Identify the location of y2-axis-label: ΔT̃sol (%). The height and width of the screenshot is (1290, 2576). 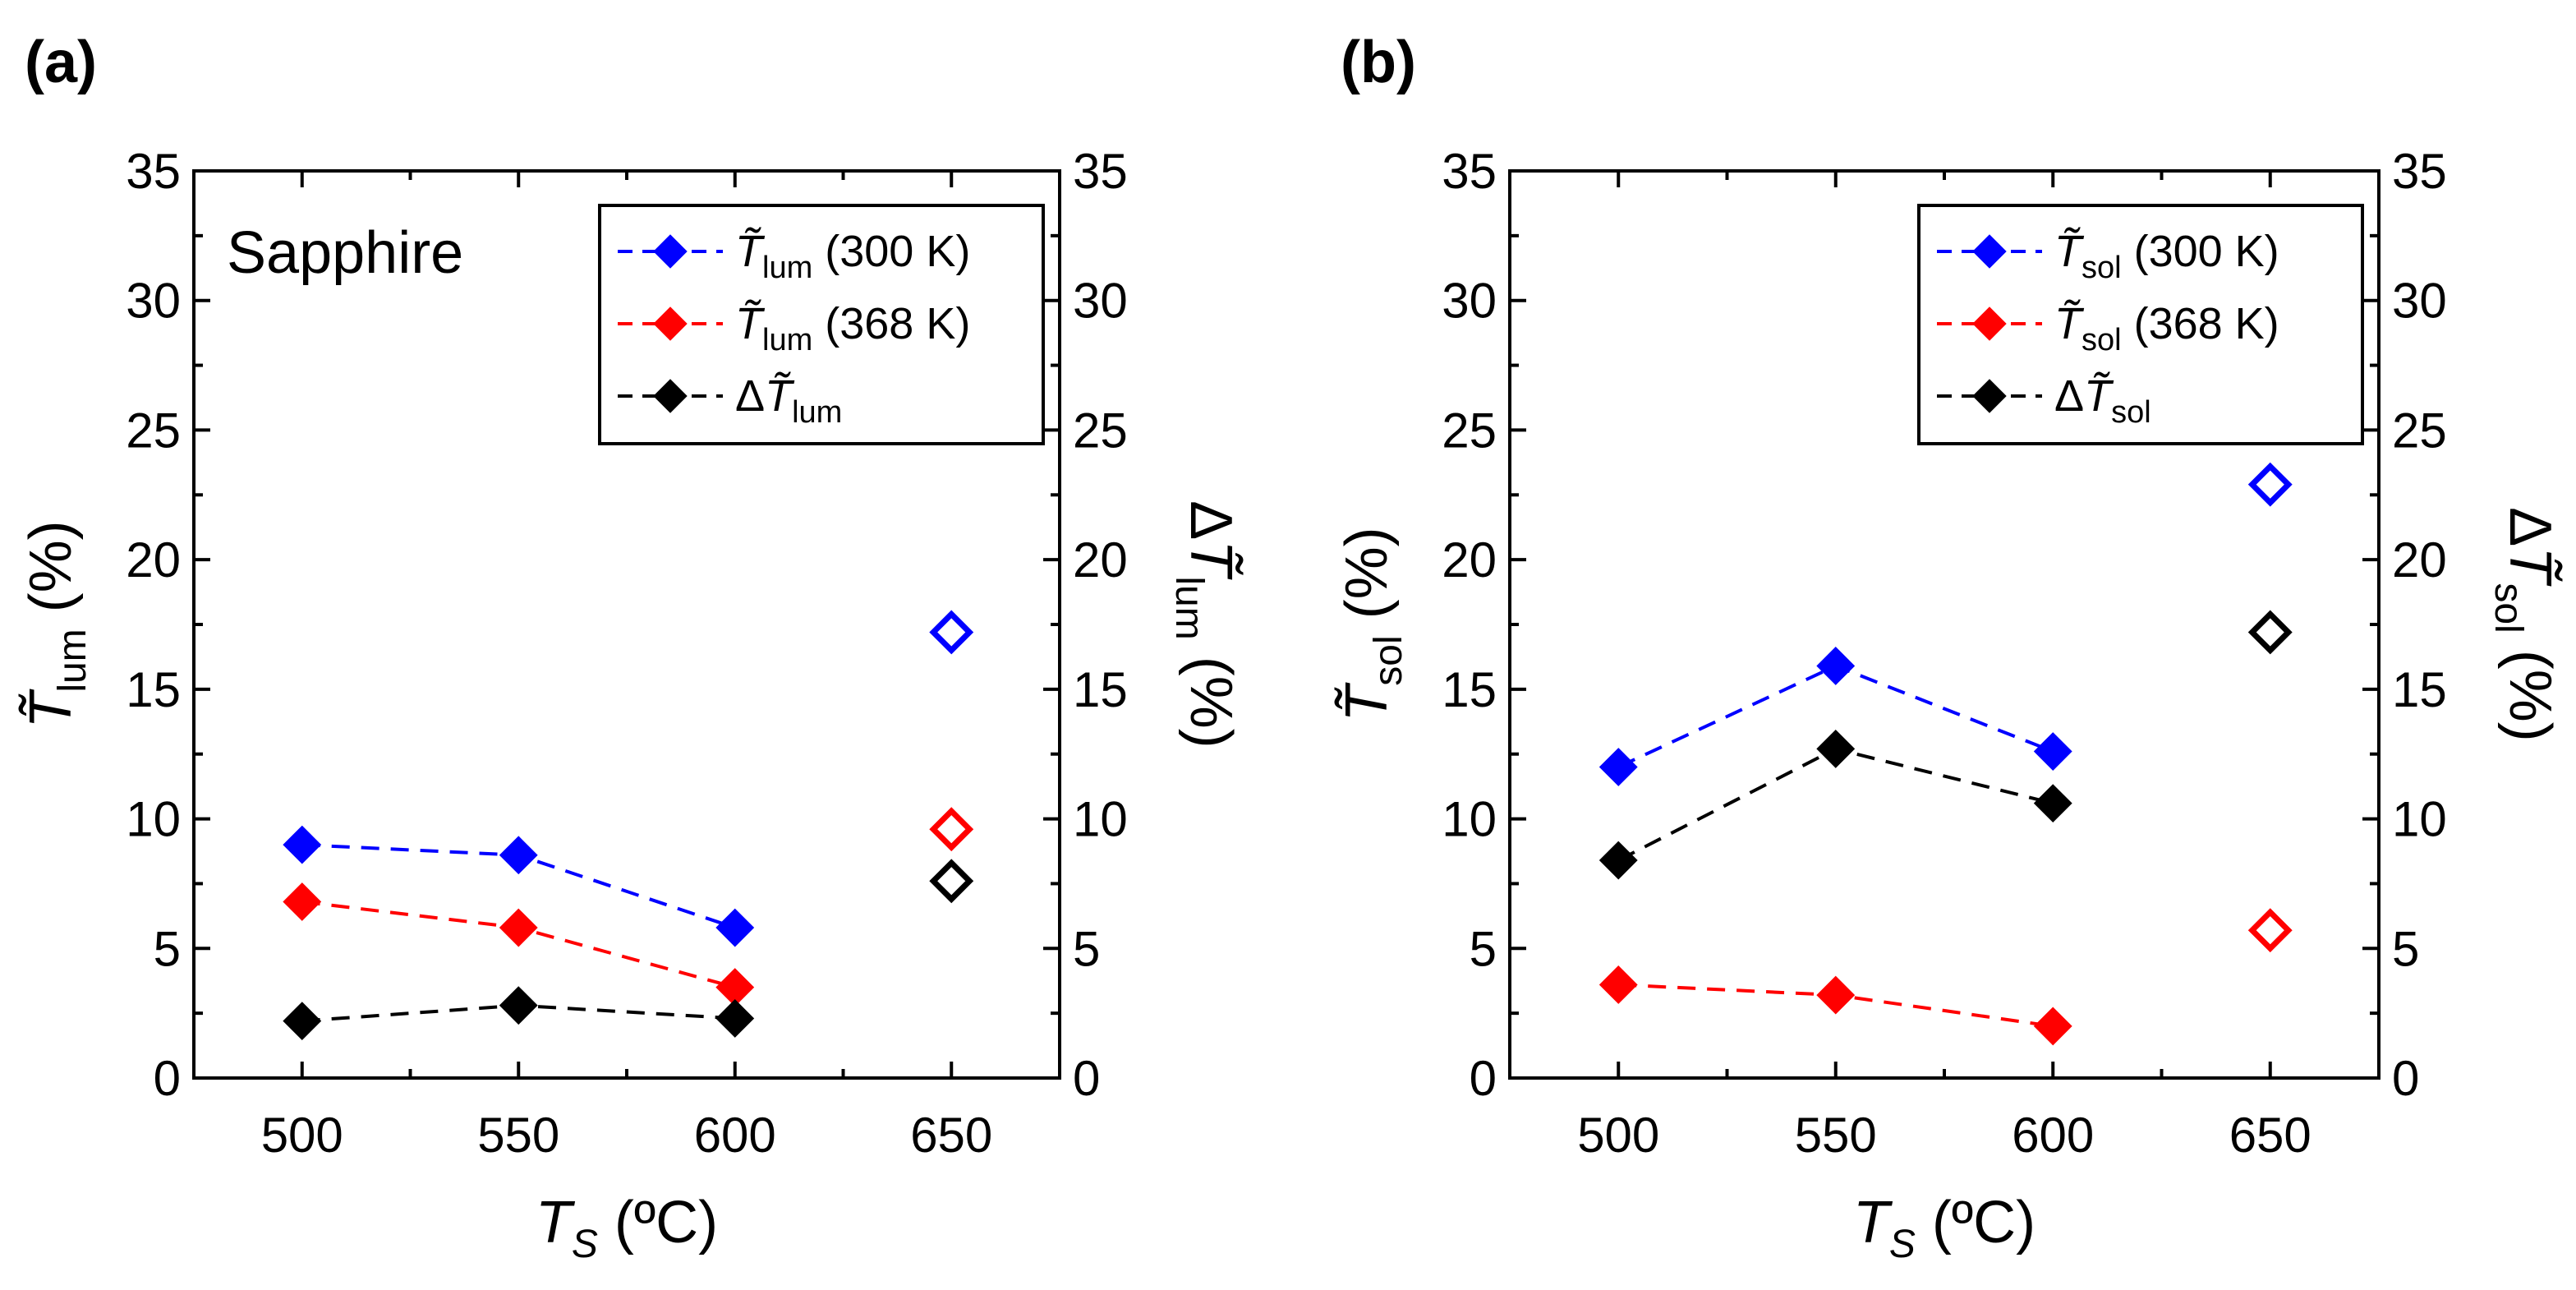
(2524, 624).